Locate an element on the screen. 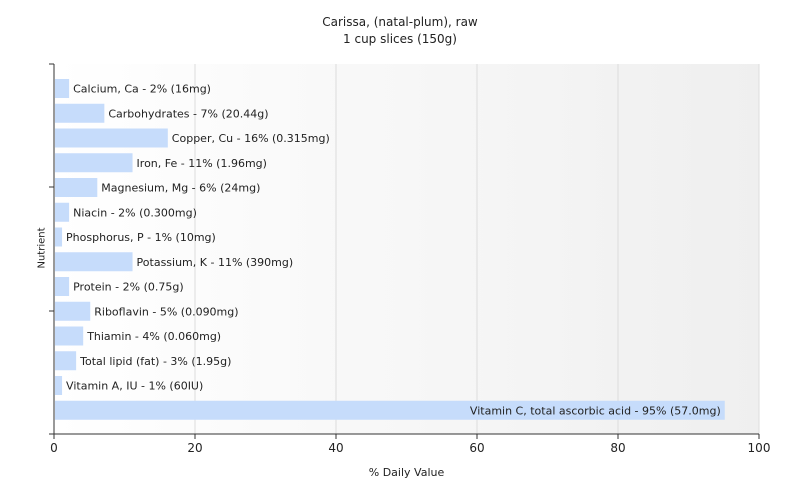  bar-data-label: Vitamin A, IU - 1% (60IU) is located at coordinates (134, 386).